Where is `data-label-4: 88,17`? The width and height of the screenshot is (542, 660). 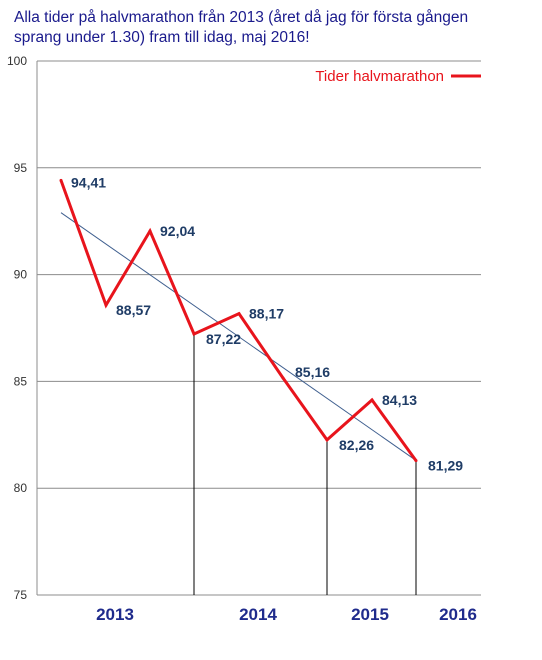 data-label-4: 88,17 is located at coordinates (266, 314).